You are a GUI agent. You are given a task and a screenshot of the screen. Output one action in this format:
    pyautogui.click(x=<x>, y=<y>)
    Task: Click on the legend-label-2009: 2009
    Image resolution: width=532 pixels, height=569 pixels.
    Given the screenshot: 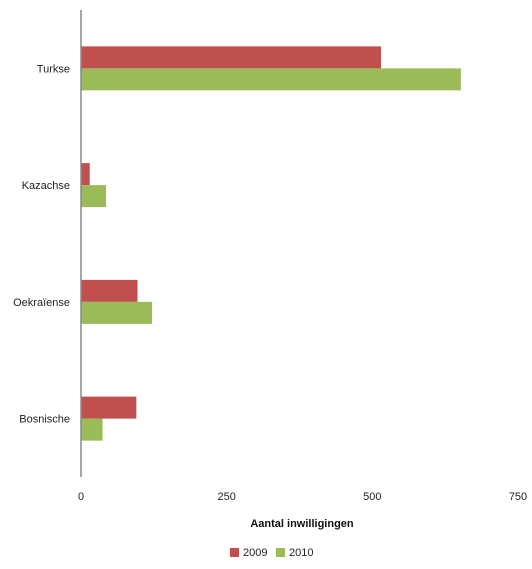 What is the action you would take?
    pyautogui.click(x=255, y=553)
    